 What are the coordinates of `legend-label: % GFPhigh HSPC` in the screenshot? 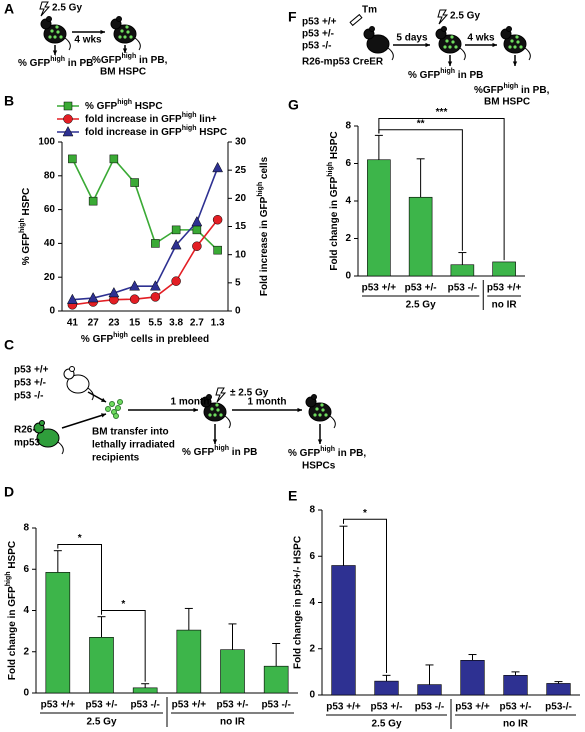 It's located at (124, 105).